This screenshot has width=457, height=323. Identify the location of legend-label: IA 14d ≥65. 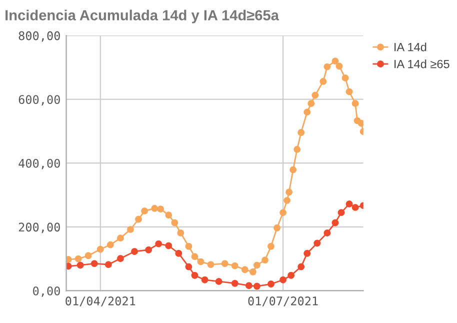
(422, 64).